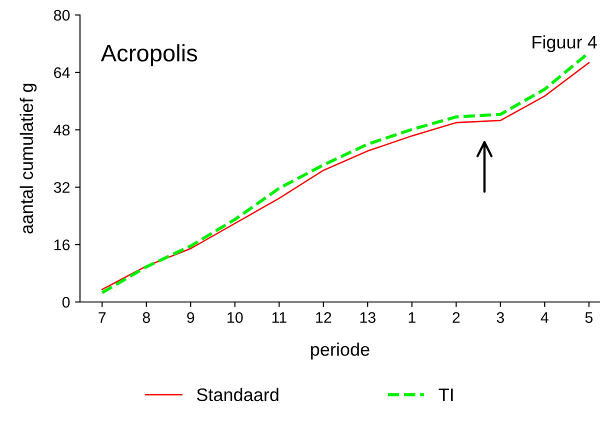  I want to click on y-tick-label: 80, so click(62, 15).